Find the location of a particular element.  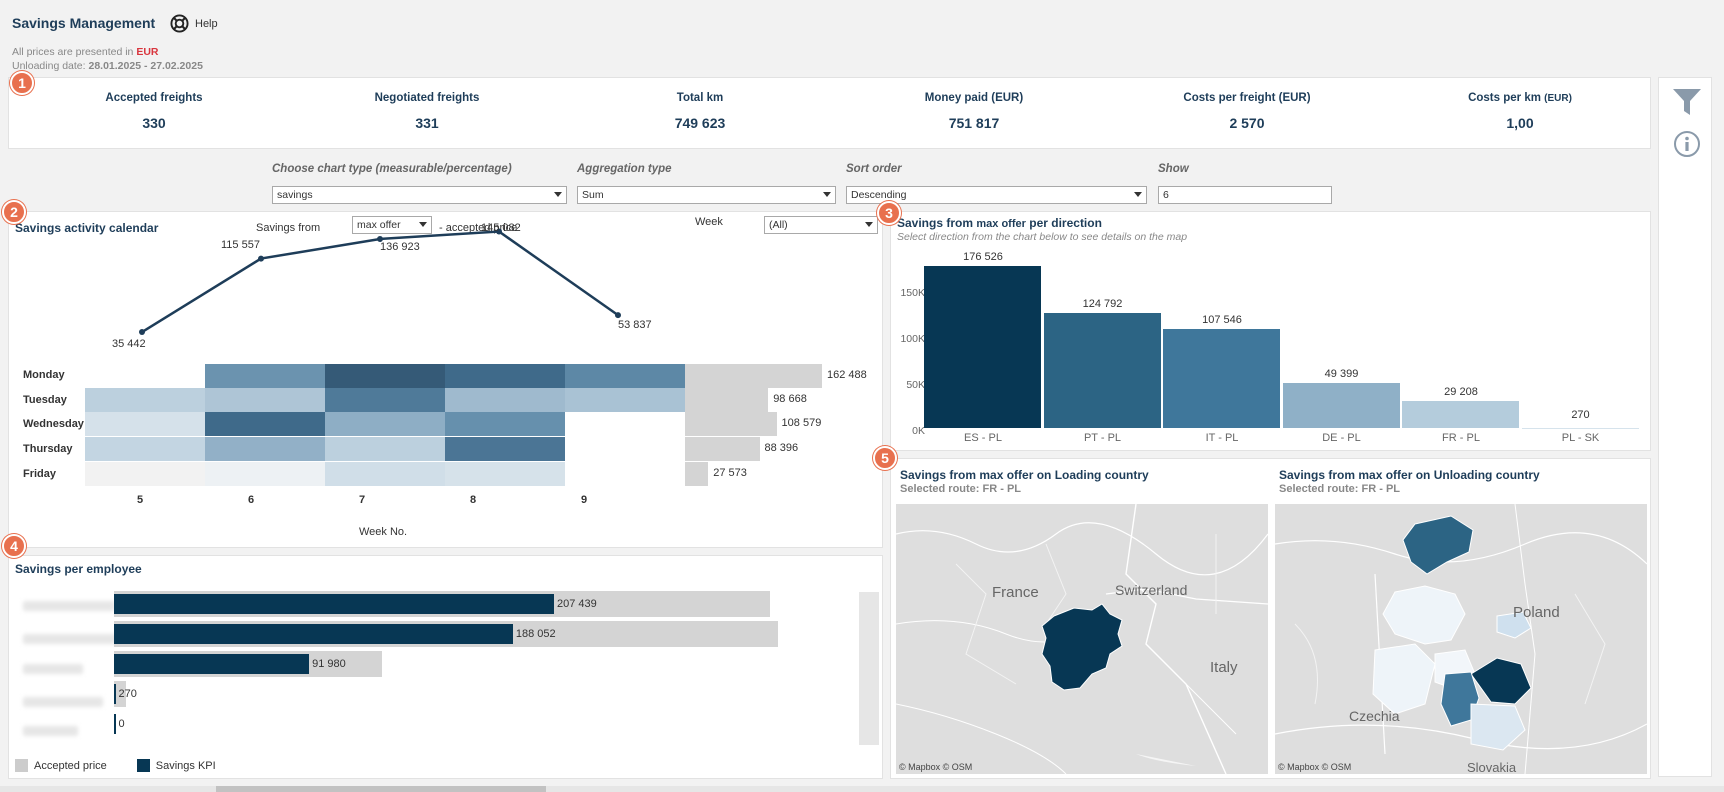

step-badge: 1 is located at coordinates (22, 83).